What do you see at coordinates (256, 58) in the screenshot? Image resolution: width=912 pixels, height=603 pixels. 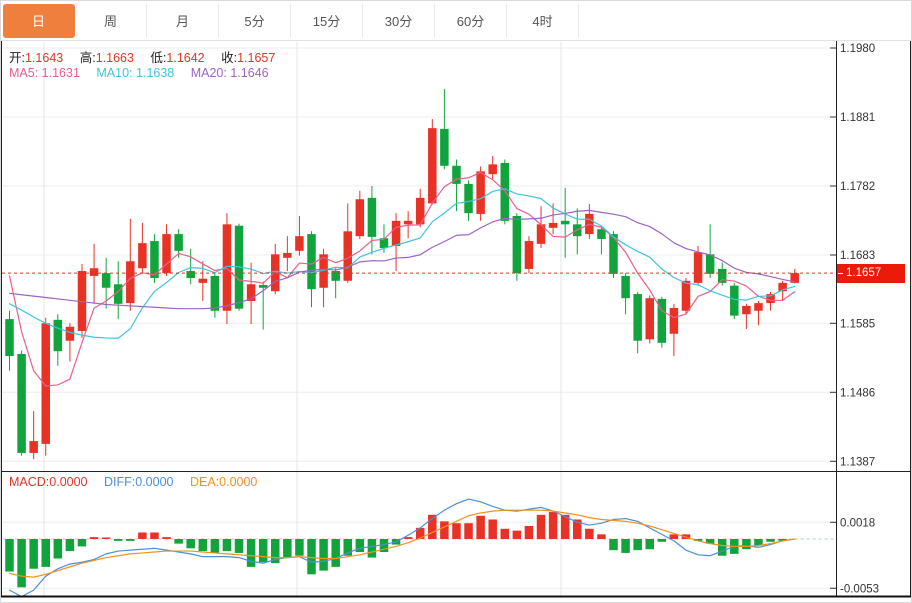 I see `close-value: 1.1657` at bounding box center [256, 58].